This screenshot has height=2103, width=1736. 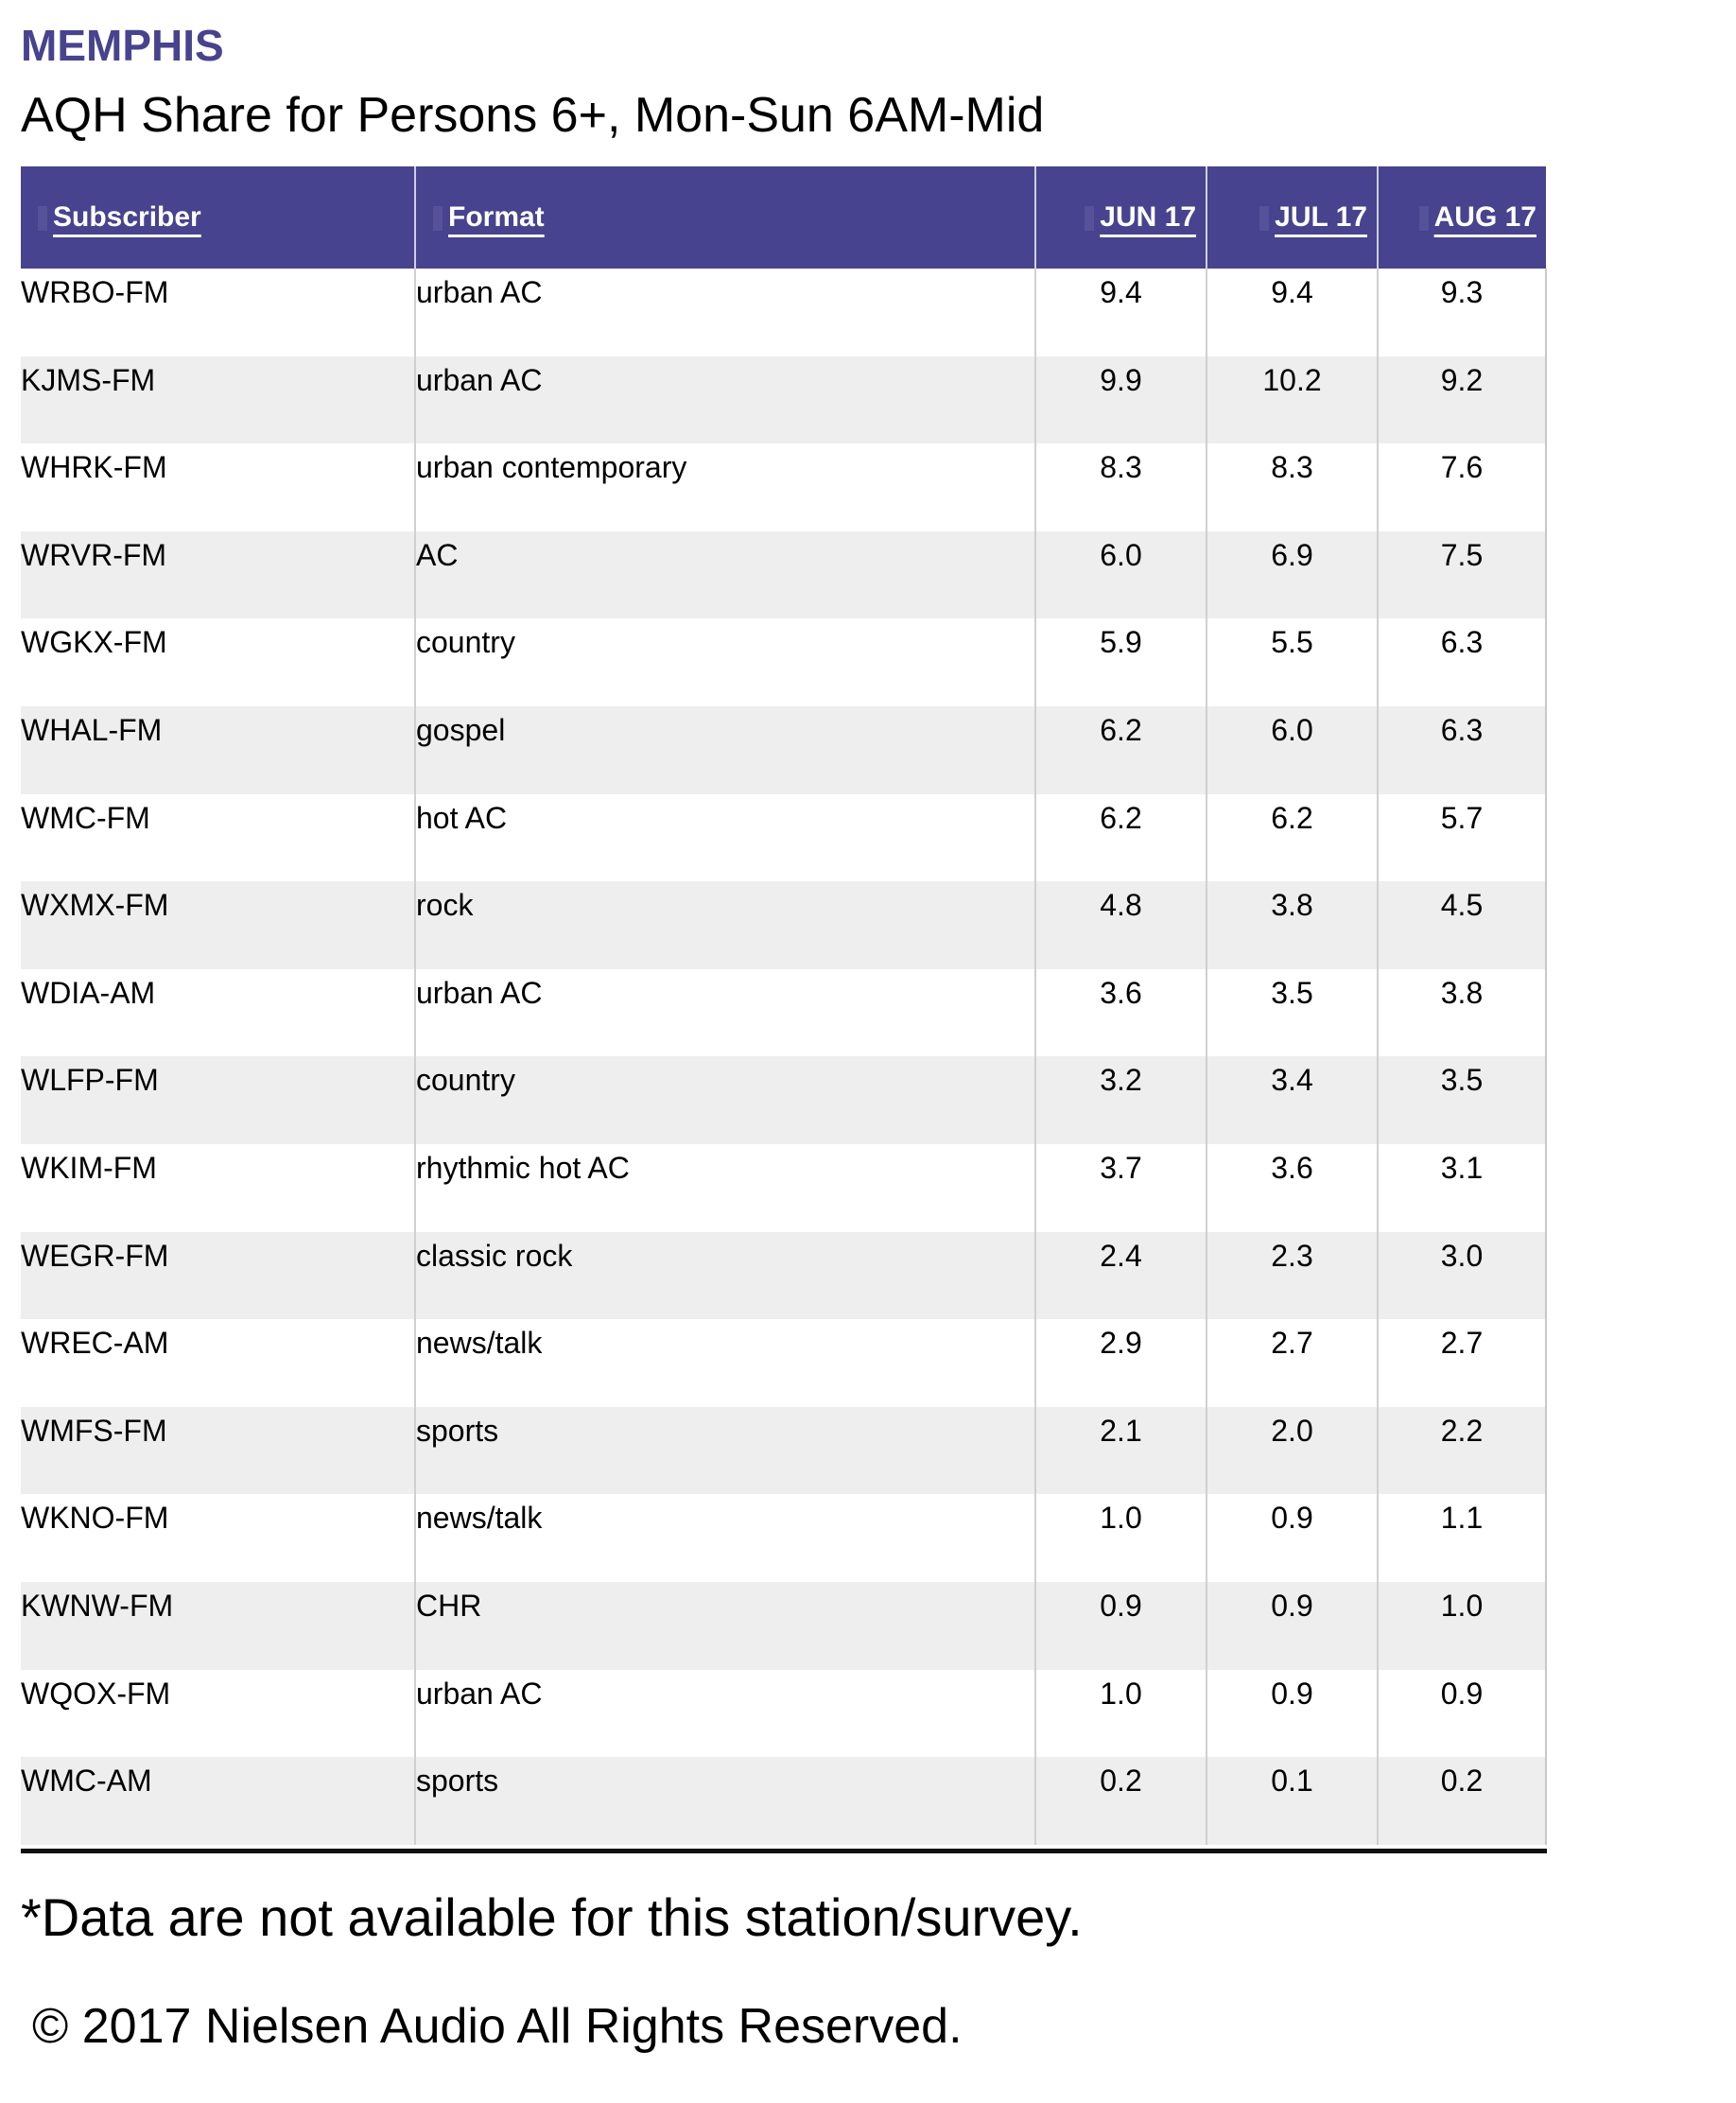 I want to click on jul-17-cell: 5.5, so click(x=1292, y=662).